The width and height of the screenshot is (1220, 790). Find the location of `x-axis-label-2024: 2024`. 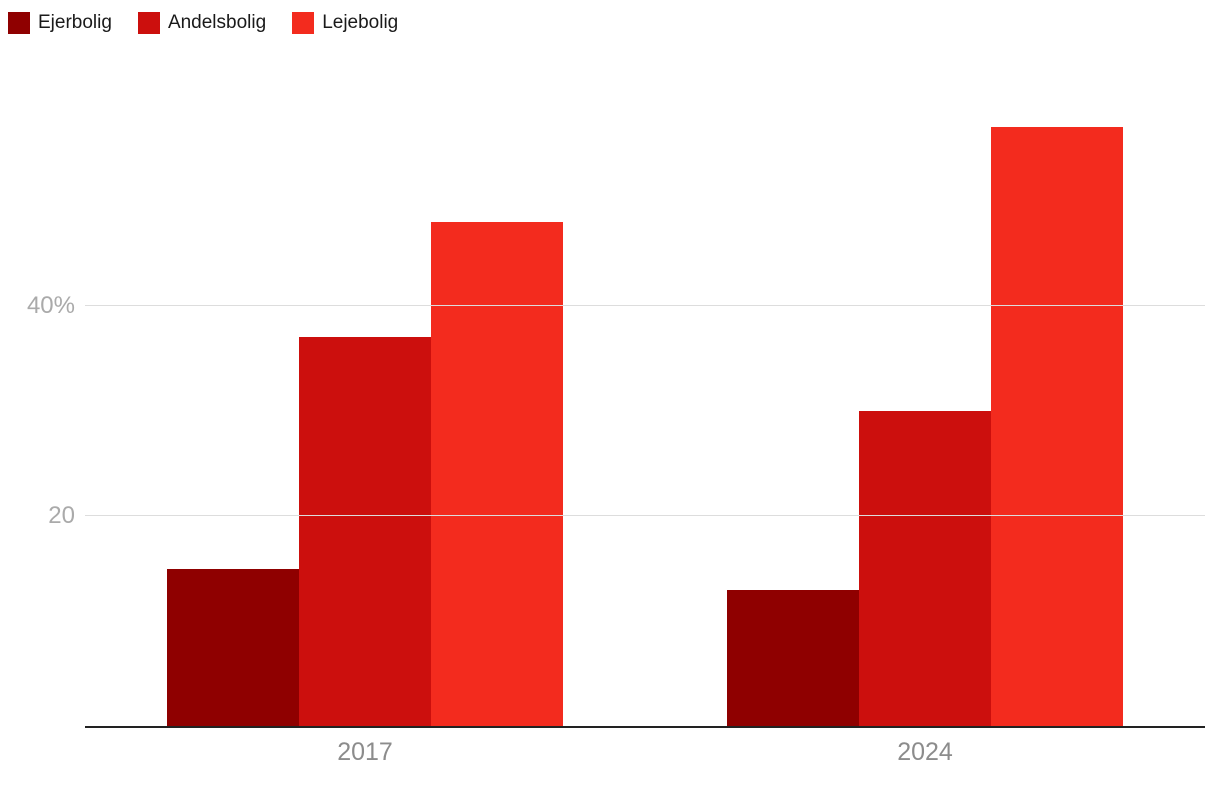

x-axis-label-2024: 2024 is located at coordinates (925, 752).